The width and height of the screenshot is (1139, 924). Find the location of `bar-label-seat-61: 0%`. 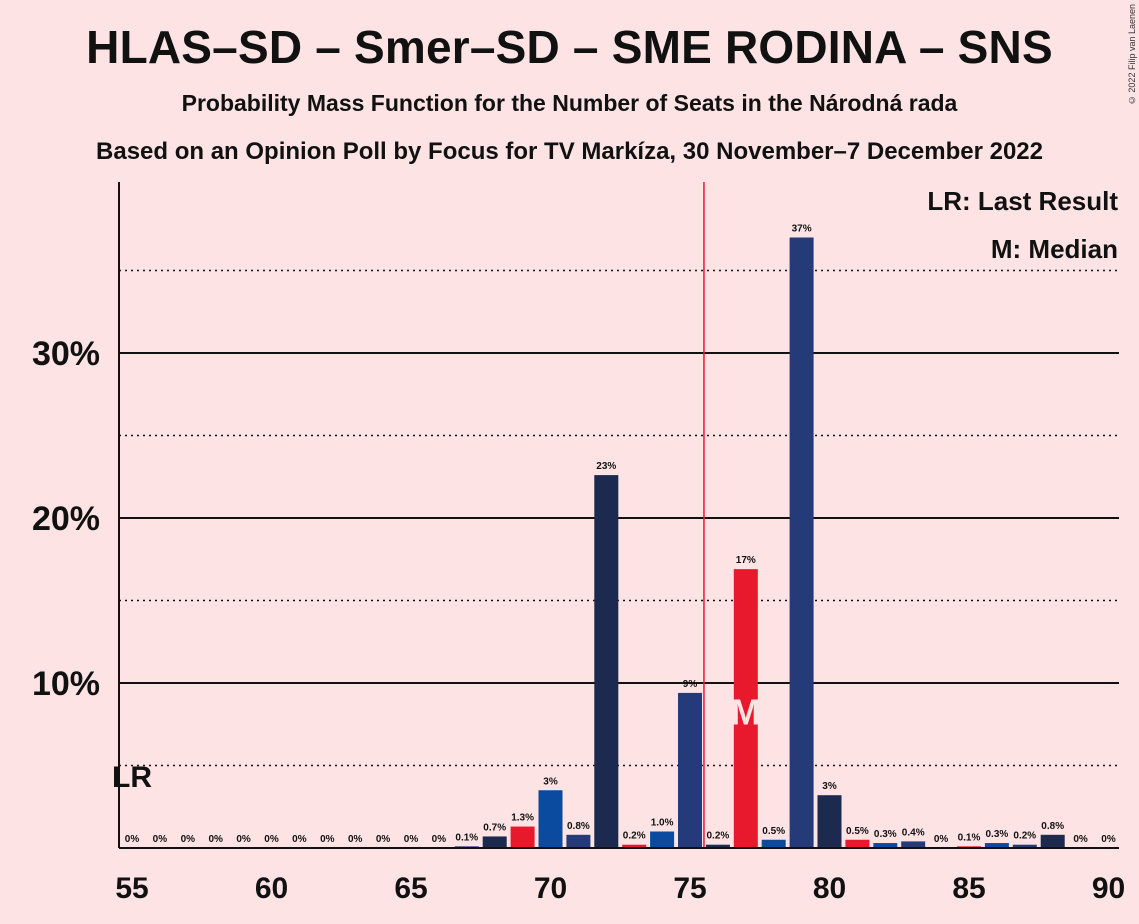

bar-label-seat-61: 0% is located at coordinates (299, 839).